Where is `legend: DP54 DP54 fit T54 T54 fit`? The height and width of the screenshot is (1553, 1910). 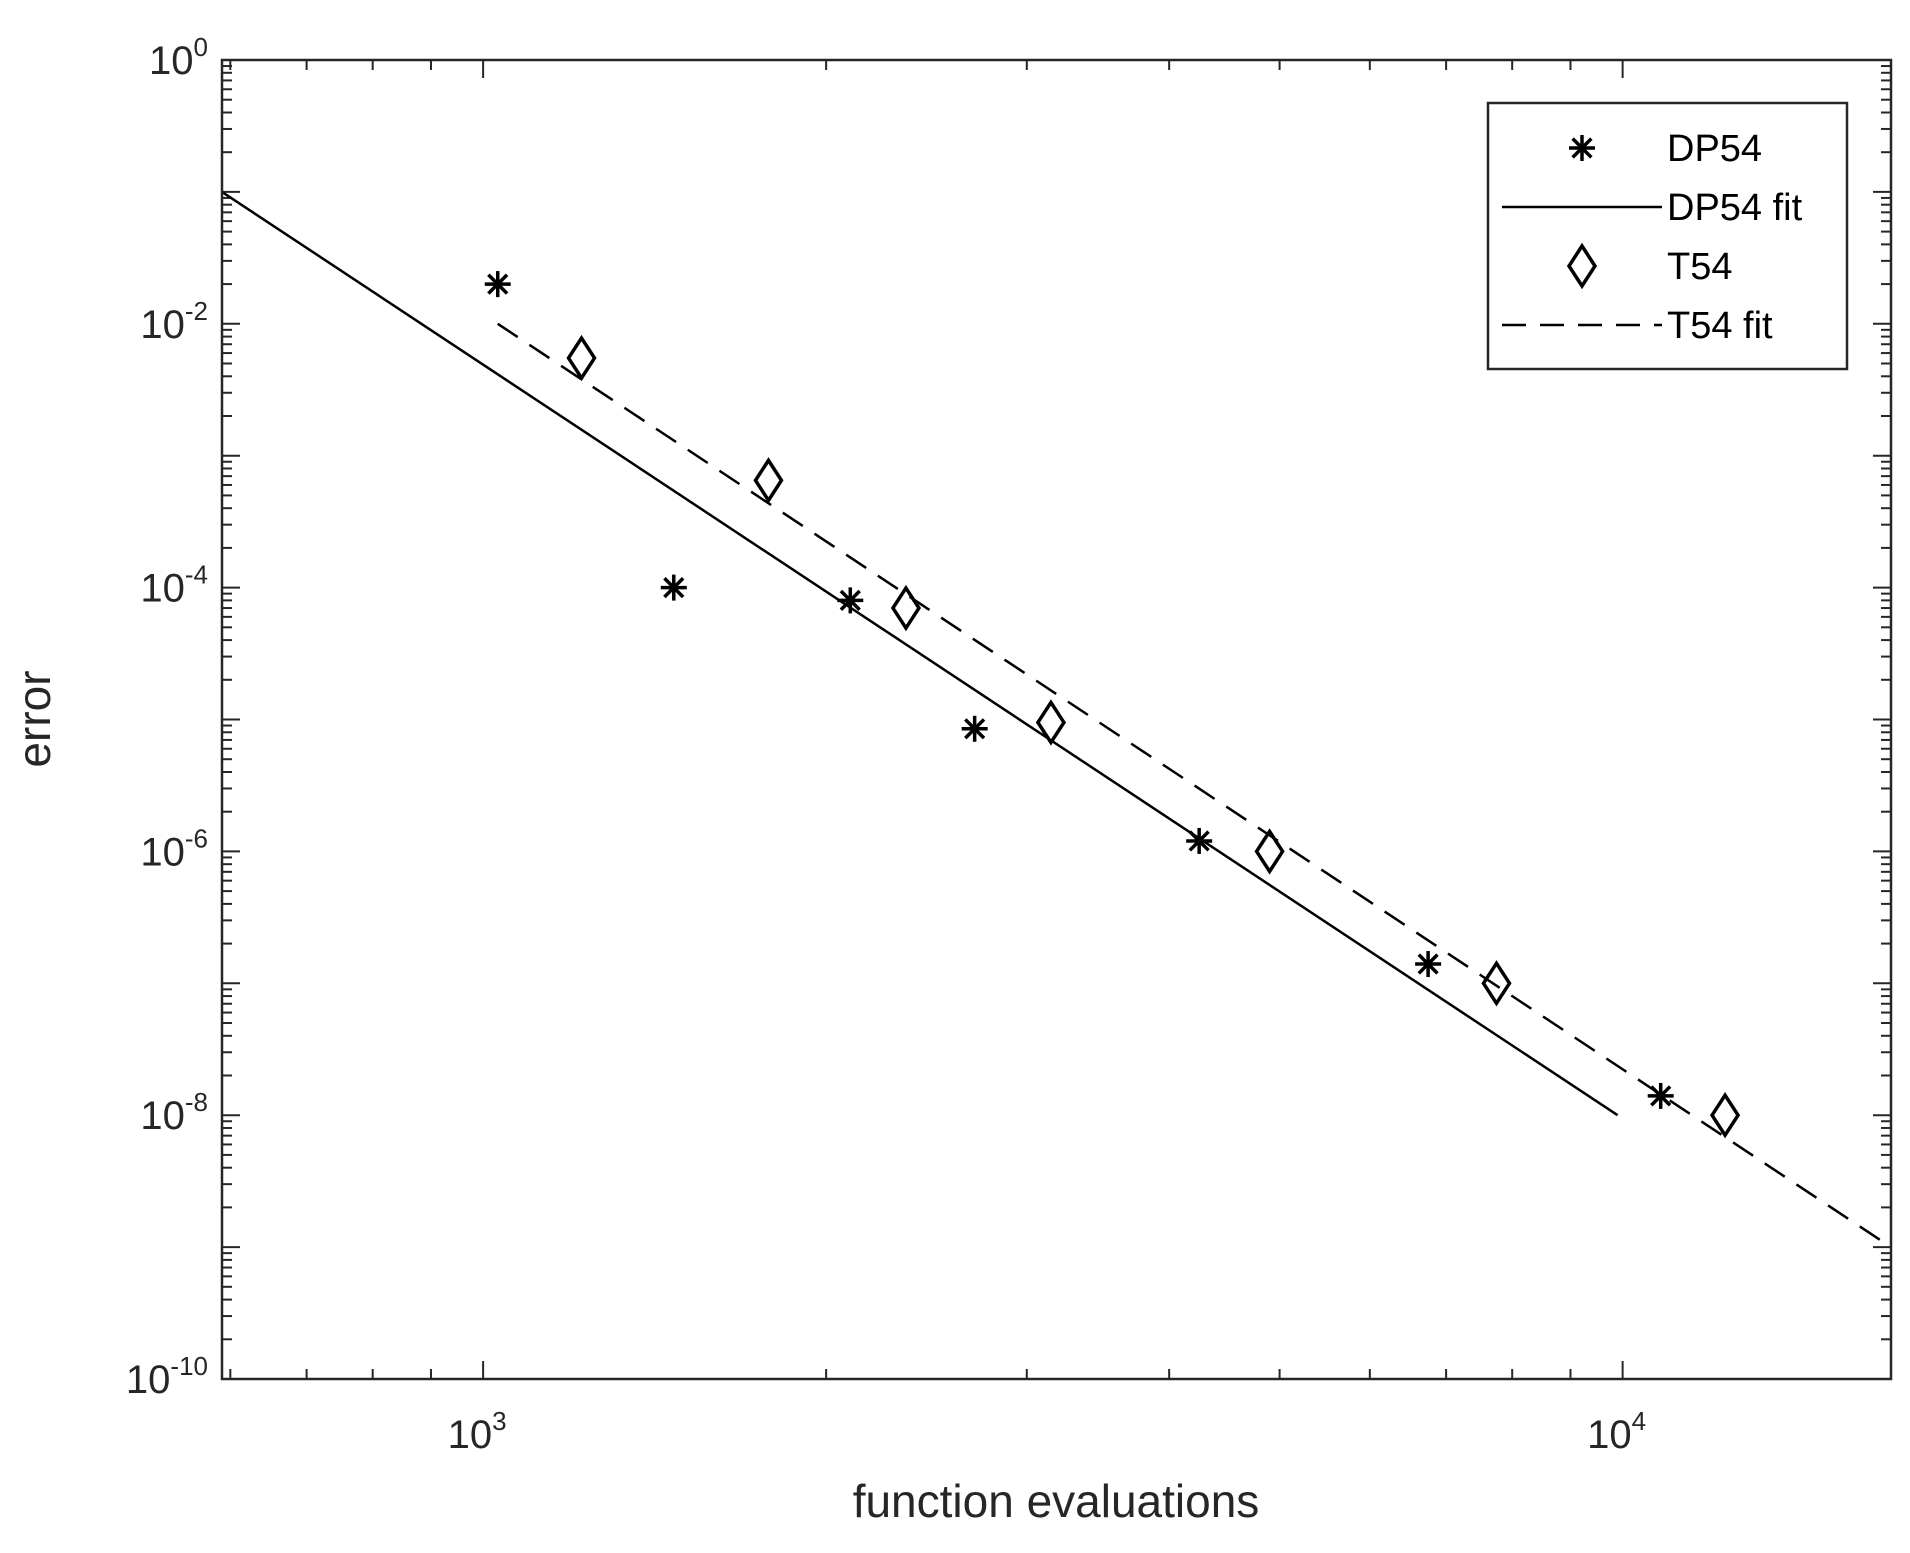
legend: DP54 DP54 fit T54 T54 fit is located at coordinates (1667, 236).